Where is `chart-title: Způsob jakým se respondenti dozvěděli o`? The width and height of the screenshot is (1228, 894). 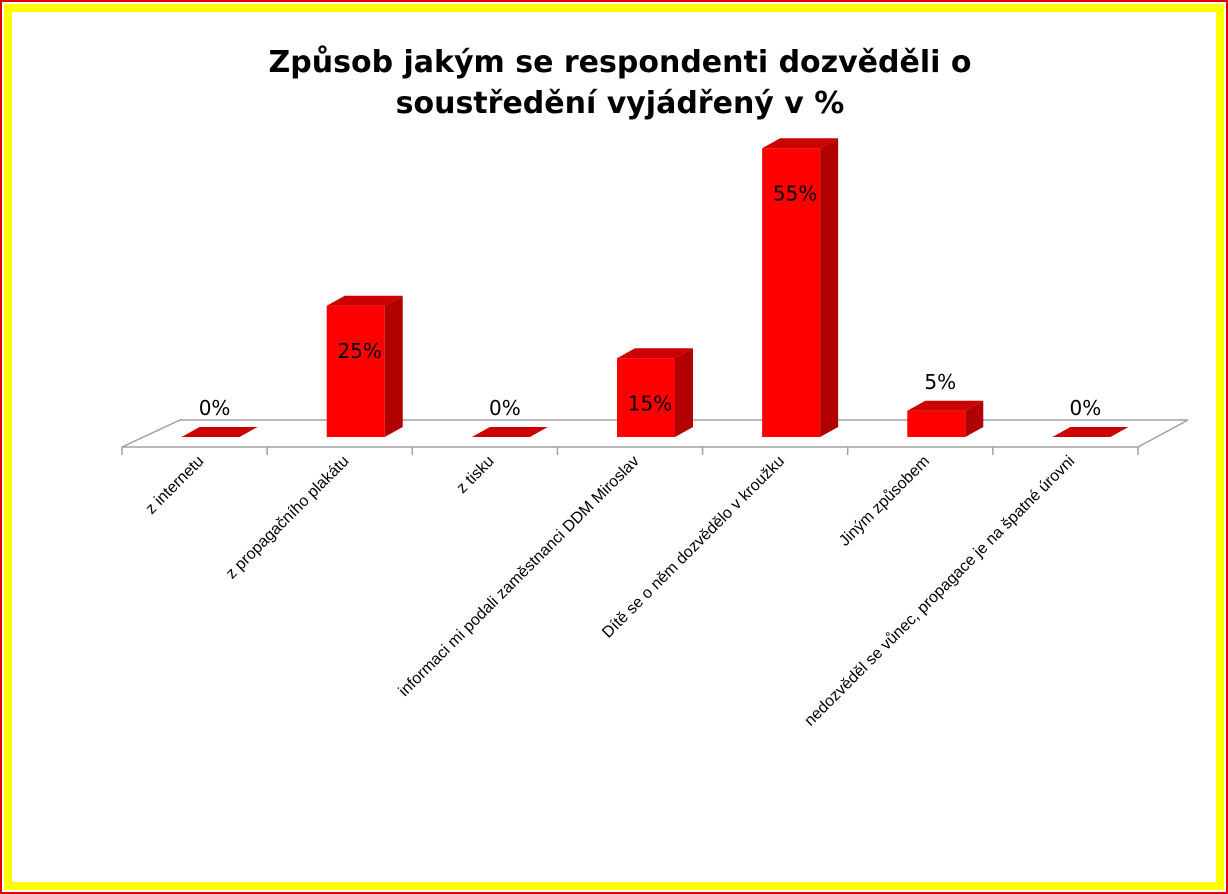
chart-title: Způsob jakým se respondenti dozvěděli o is located at coordinates (620, 62).